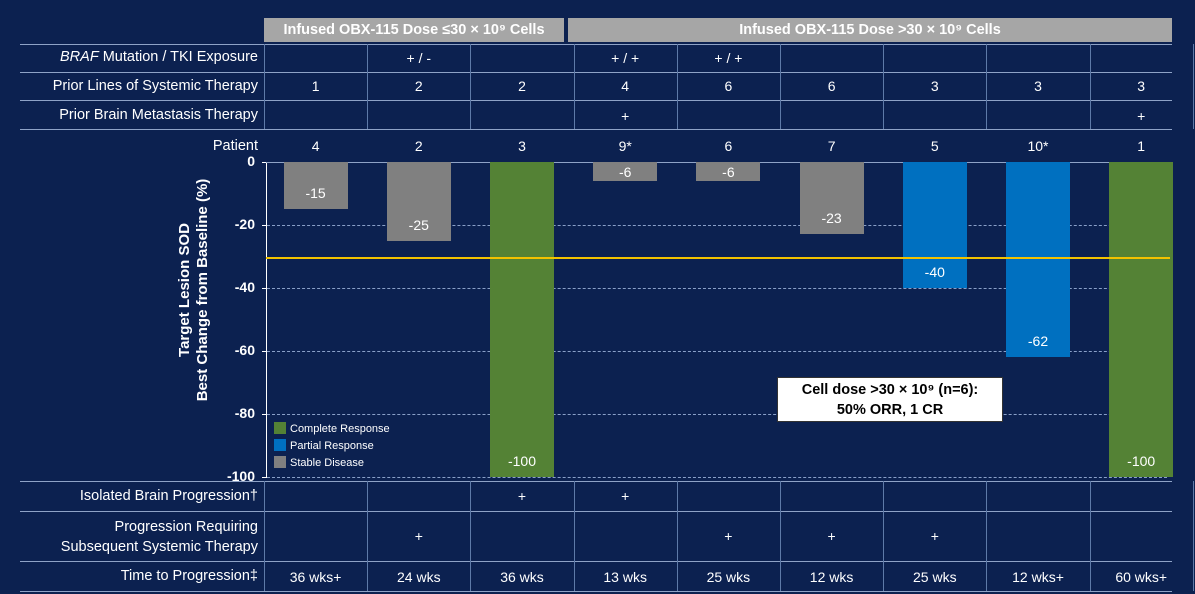 Image resolution: width=1195 pixels, height=594 pixels. I want to click on y-tick-label: -20, so click(244, 224).